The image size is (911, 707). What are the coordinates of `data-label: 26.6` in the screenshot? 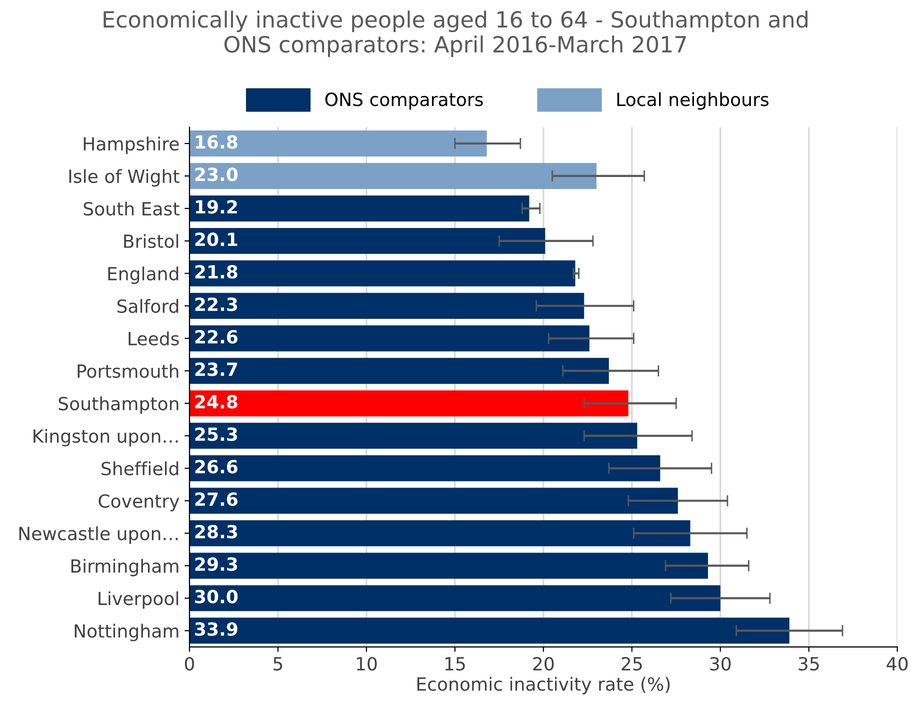 It's located at (216, 467).